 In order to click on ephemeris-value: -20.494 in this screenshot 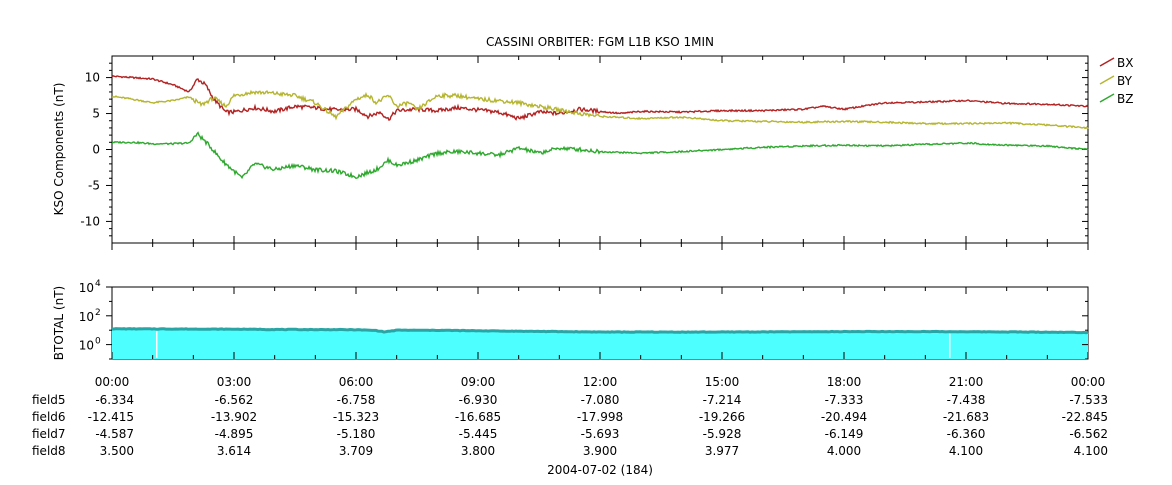, I will do `click(844, 417)`.